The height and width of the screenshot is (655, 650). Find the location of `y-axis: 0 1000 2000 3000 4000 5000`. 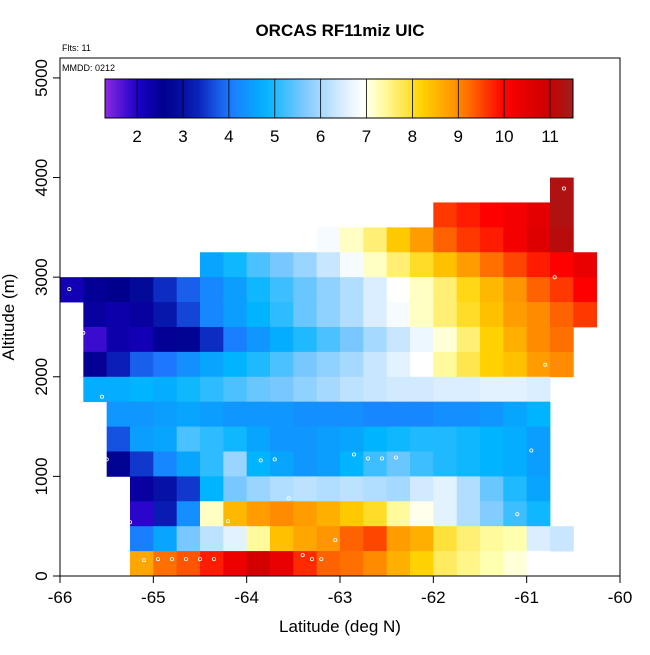

y-axis: 0 1000 2000 3000 4000 5000 is located at coordinates (46, 320).